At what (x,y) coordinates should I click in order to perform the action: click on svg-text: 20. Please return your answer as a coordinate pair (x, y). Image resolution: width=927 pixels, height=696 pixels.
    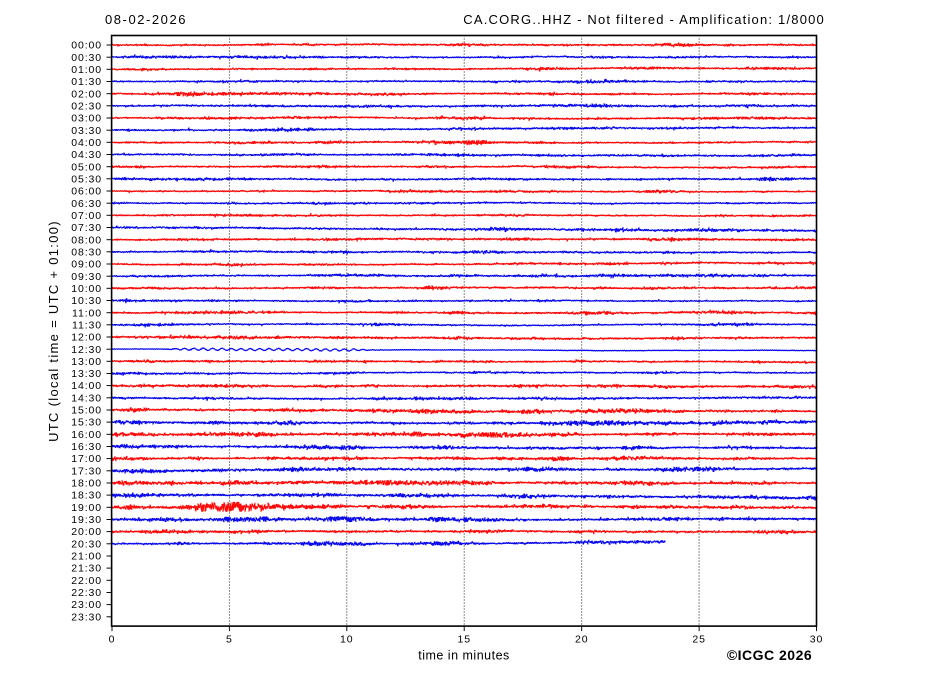
    Looking at the image, I should click on (581, 640).